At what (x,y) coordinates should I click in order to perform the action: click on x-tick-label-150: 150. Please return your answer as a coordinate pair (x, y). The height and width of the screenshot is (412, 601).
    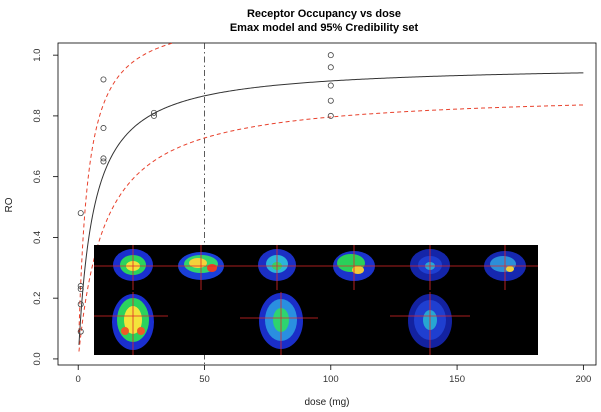
    Looking at the image, I should click on (457, 379).